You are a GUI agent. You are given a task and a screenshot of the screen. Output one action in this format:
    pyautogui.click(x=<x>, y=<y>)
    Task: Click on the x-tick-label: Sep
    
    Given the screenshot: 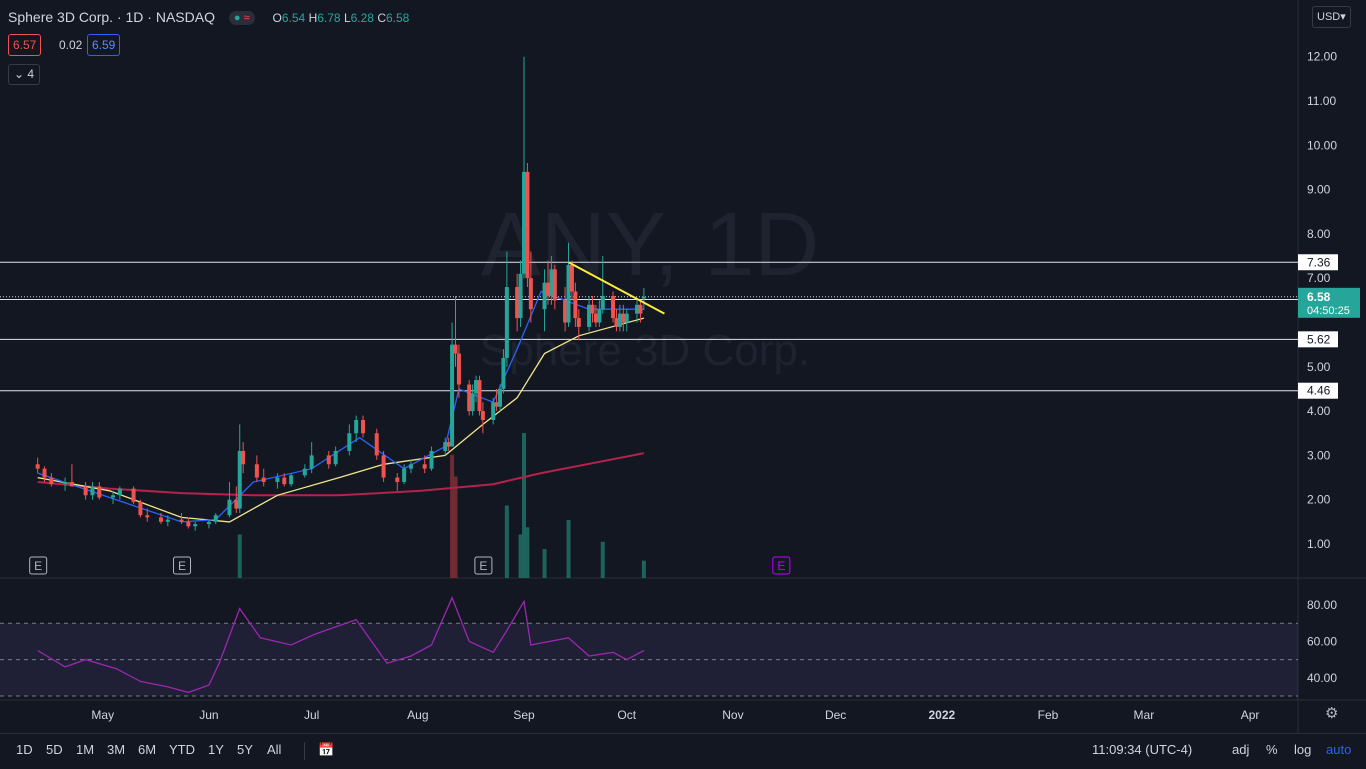 What is the action you would take?
    pyautogui.click(x=524, y=715)
    